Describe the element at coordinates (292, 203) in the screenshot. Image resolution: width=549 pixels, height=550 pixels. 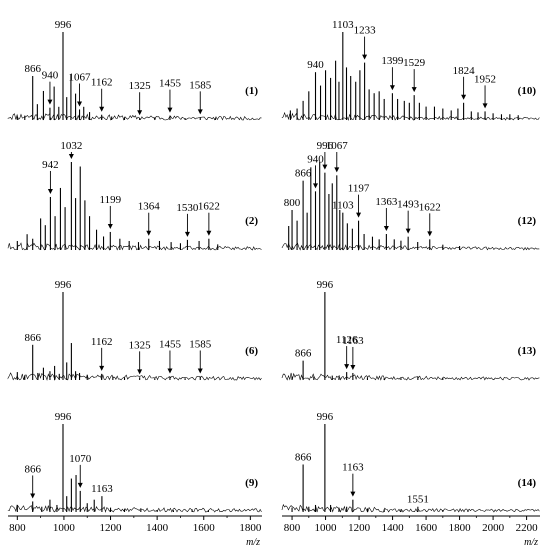
I see `peak-label: 800` at that location.